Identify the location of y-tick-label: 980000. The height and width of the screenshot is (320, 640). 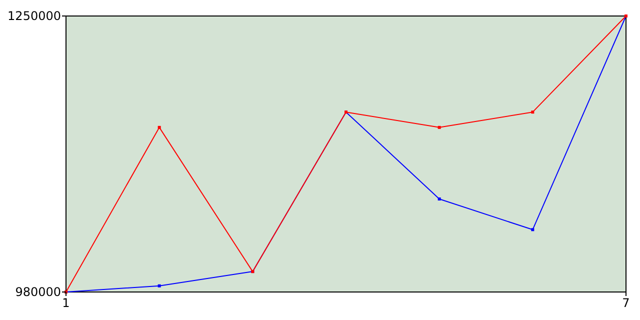
(38, 292).